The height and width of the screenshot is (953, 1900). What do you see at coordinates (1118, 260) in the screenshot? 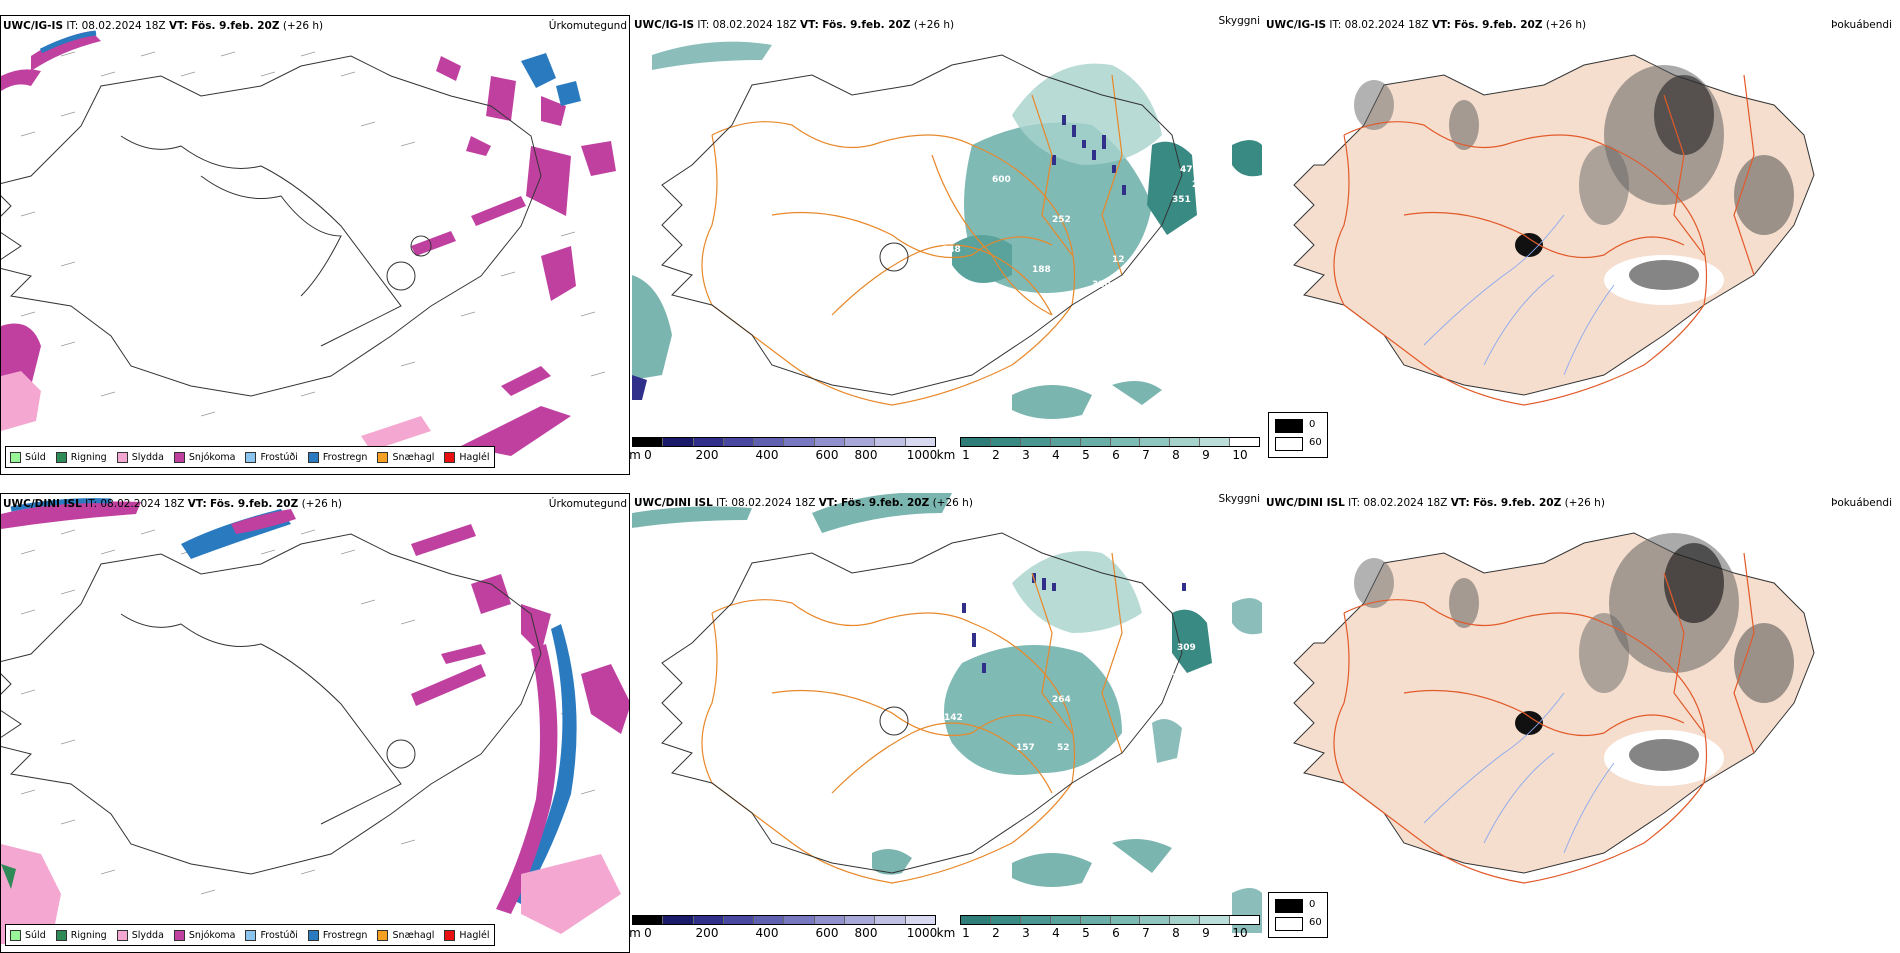
I see `visibility-value: 12` at bounding box center [1118, 260].